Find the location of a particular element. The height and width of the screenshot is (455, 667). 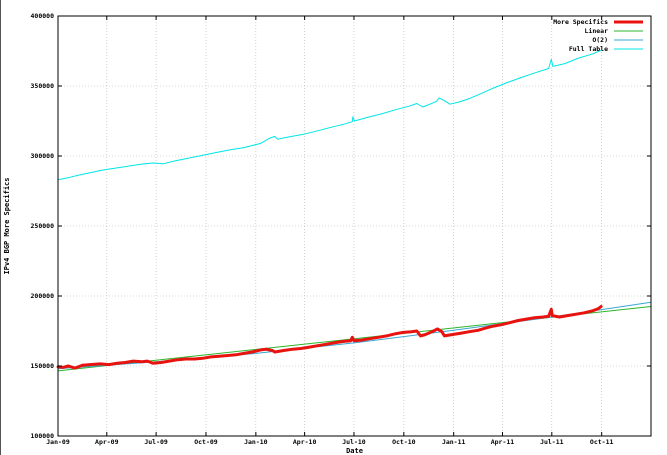

legend-label: Linear is located at coordinates (597, 31).